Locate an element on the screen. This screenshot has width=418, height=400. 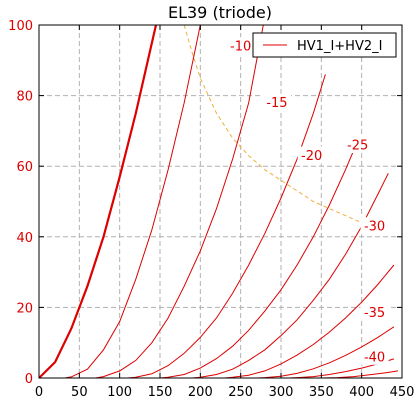
x-tick-label: 200 is located at coordinates (200, 392).